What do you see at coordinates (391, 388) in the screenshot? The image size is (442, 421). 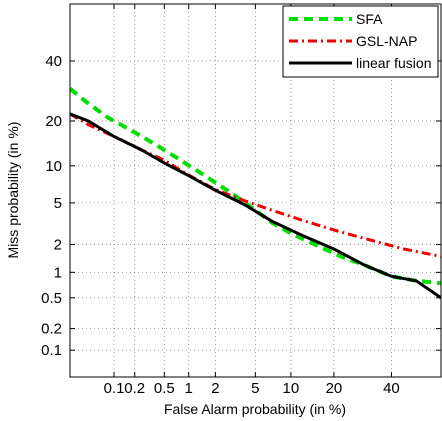 I see `x-tick-label: 40` at bounding box center [391, 388].